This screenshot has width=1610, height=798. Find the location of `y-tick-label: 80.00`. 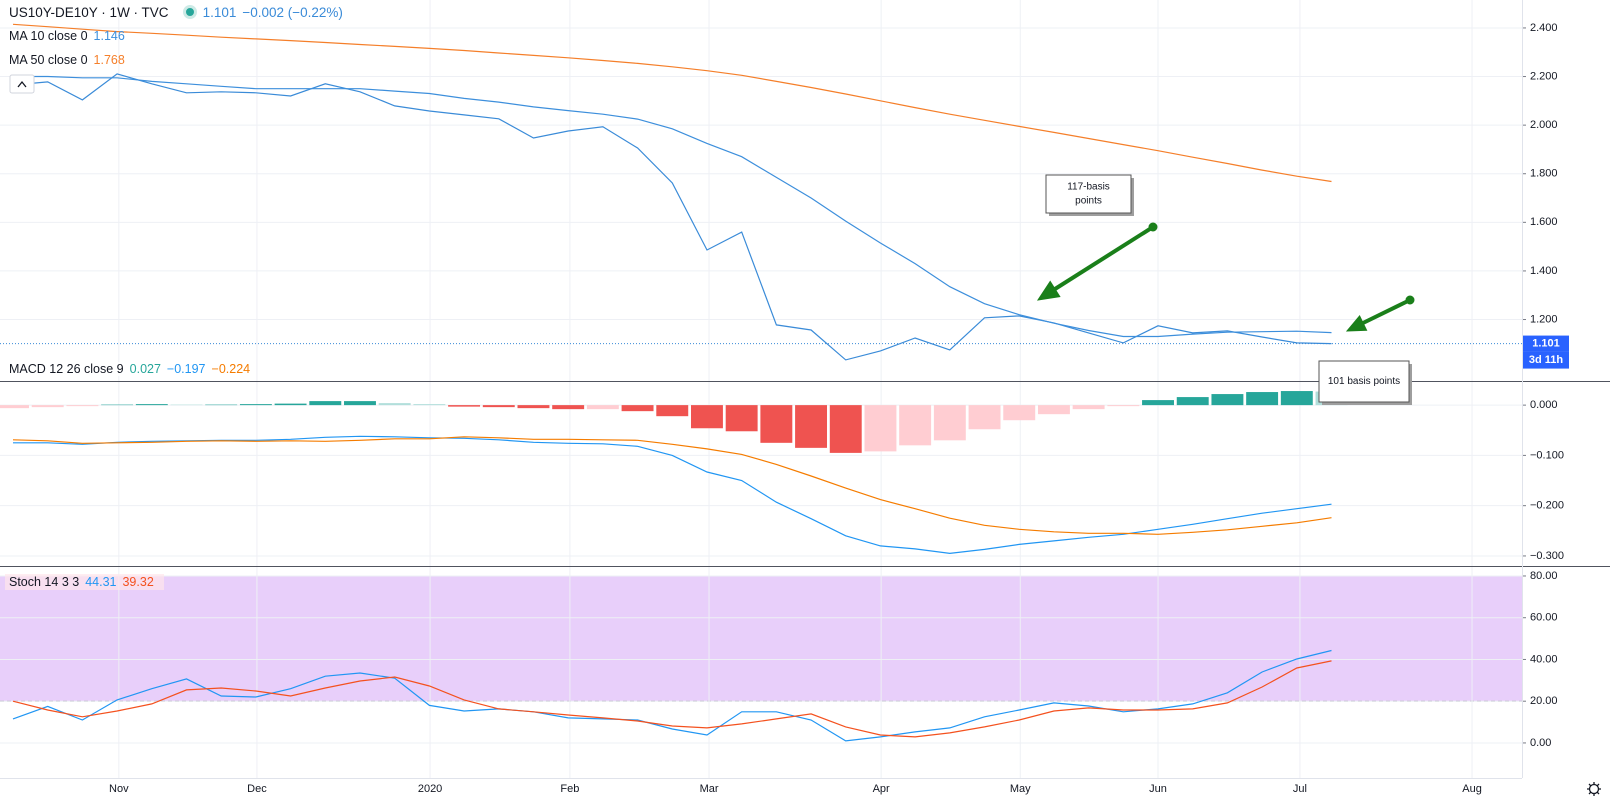

y-tick-label: 80.00 is located at coordinates (1544, 576).